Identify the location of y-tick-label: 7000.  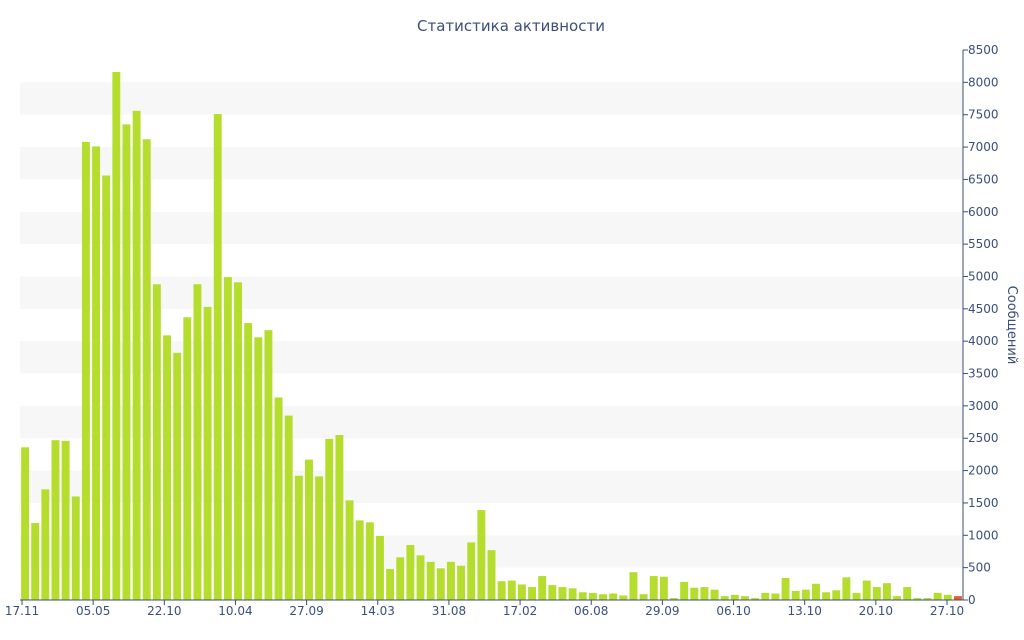
(983, 147).